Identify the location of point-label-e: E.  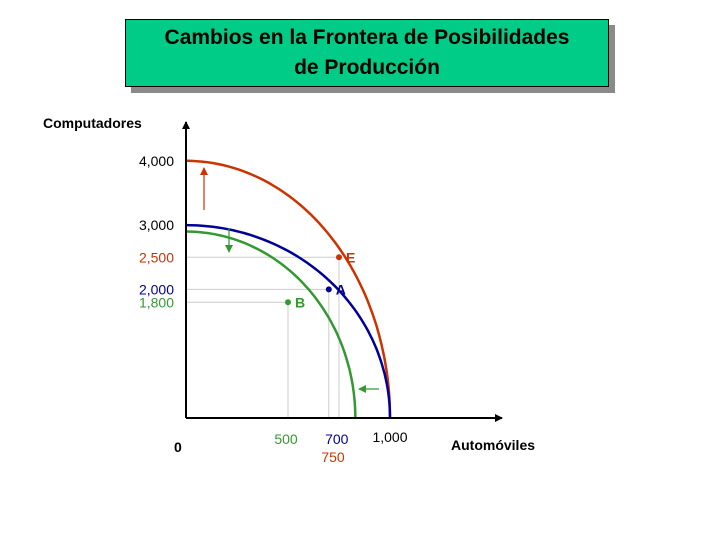
(350, 257).